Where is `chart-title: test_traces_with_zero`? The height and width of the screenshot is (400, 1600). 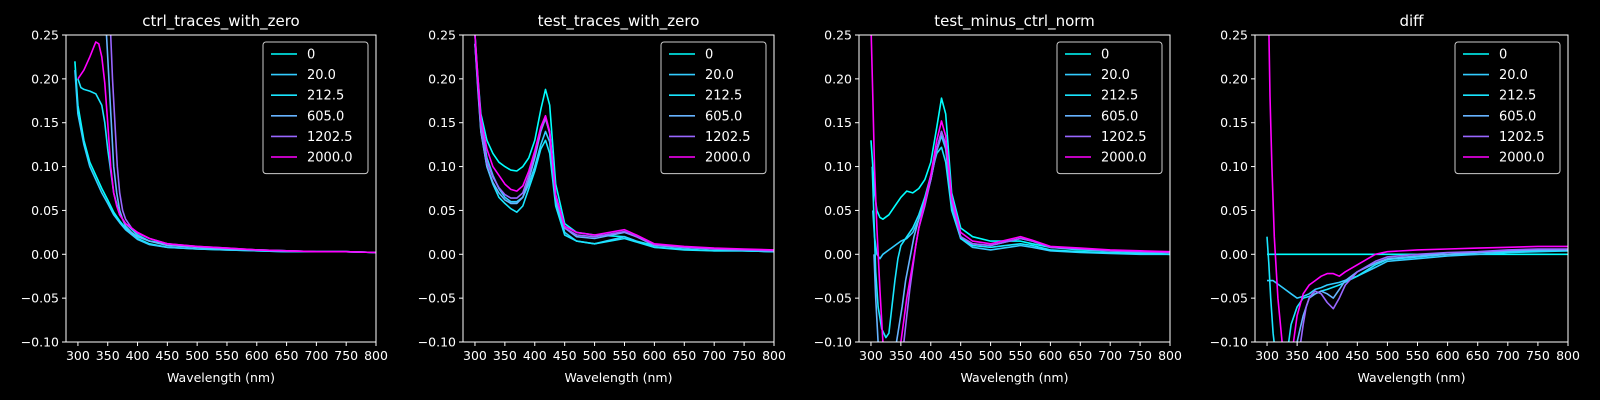 chart-title: test_traces_with_zero is located at coordinates (619, 21).